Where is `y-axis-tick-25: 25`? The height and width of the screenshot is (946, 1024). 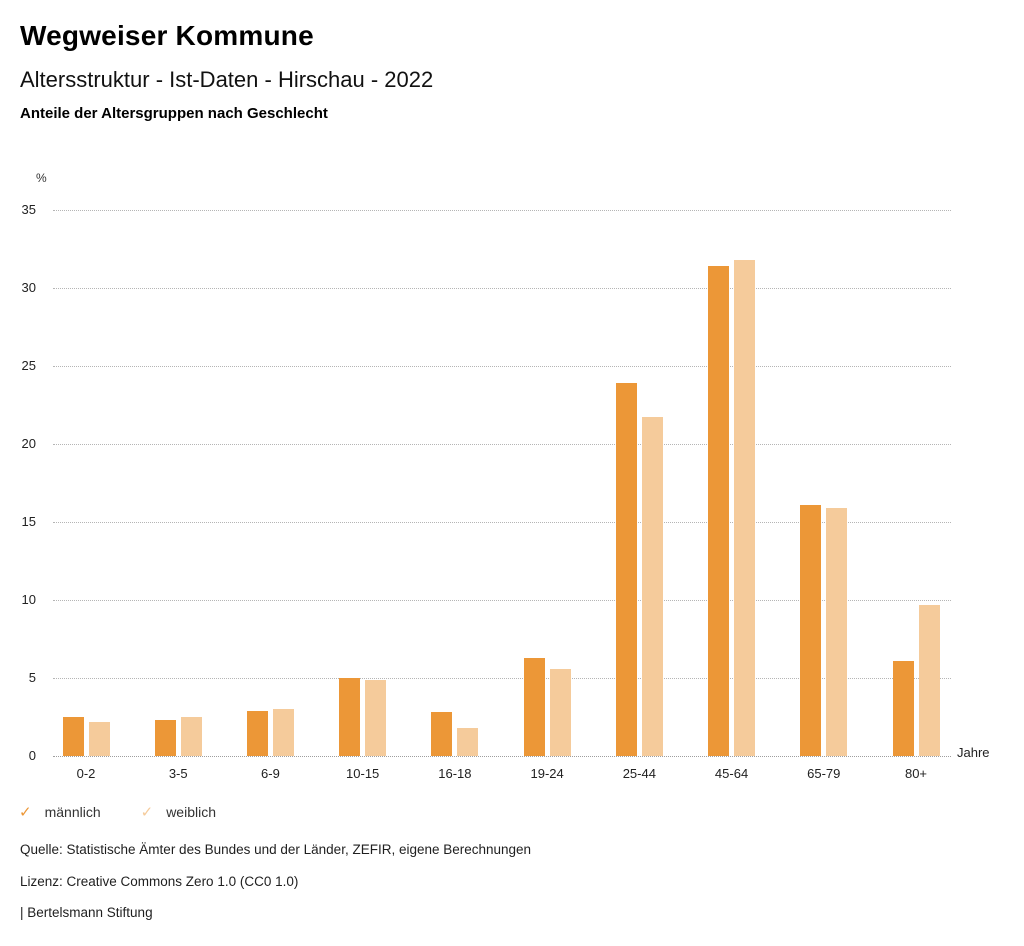 y-axis-tick-25: 25 is located at coordinates (28, 365).